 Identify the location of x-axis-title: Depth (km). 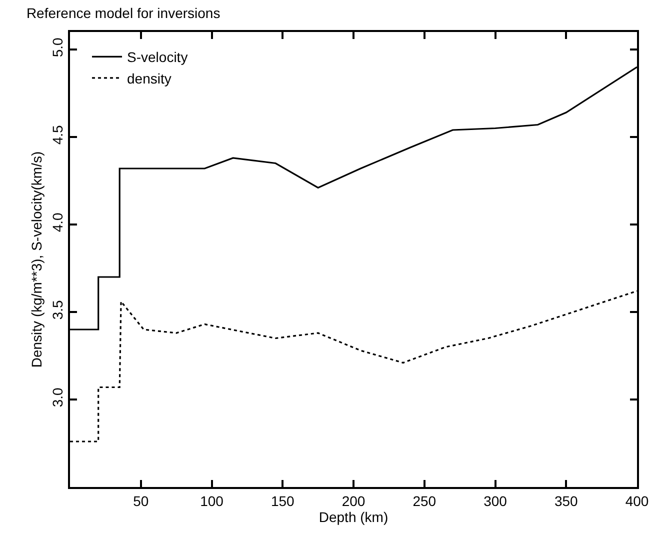
(353, 516).